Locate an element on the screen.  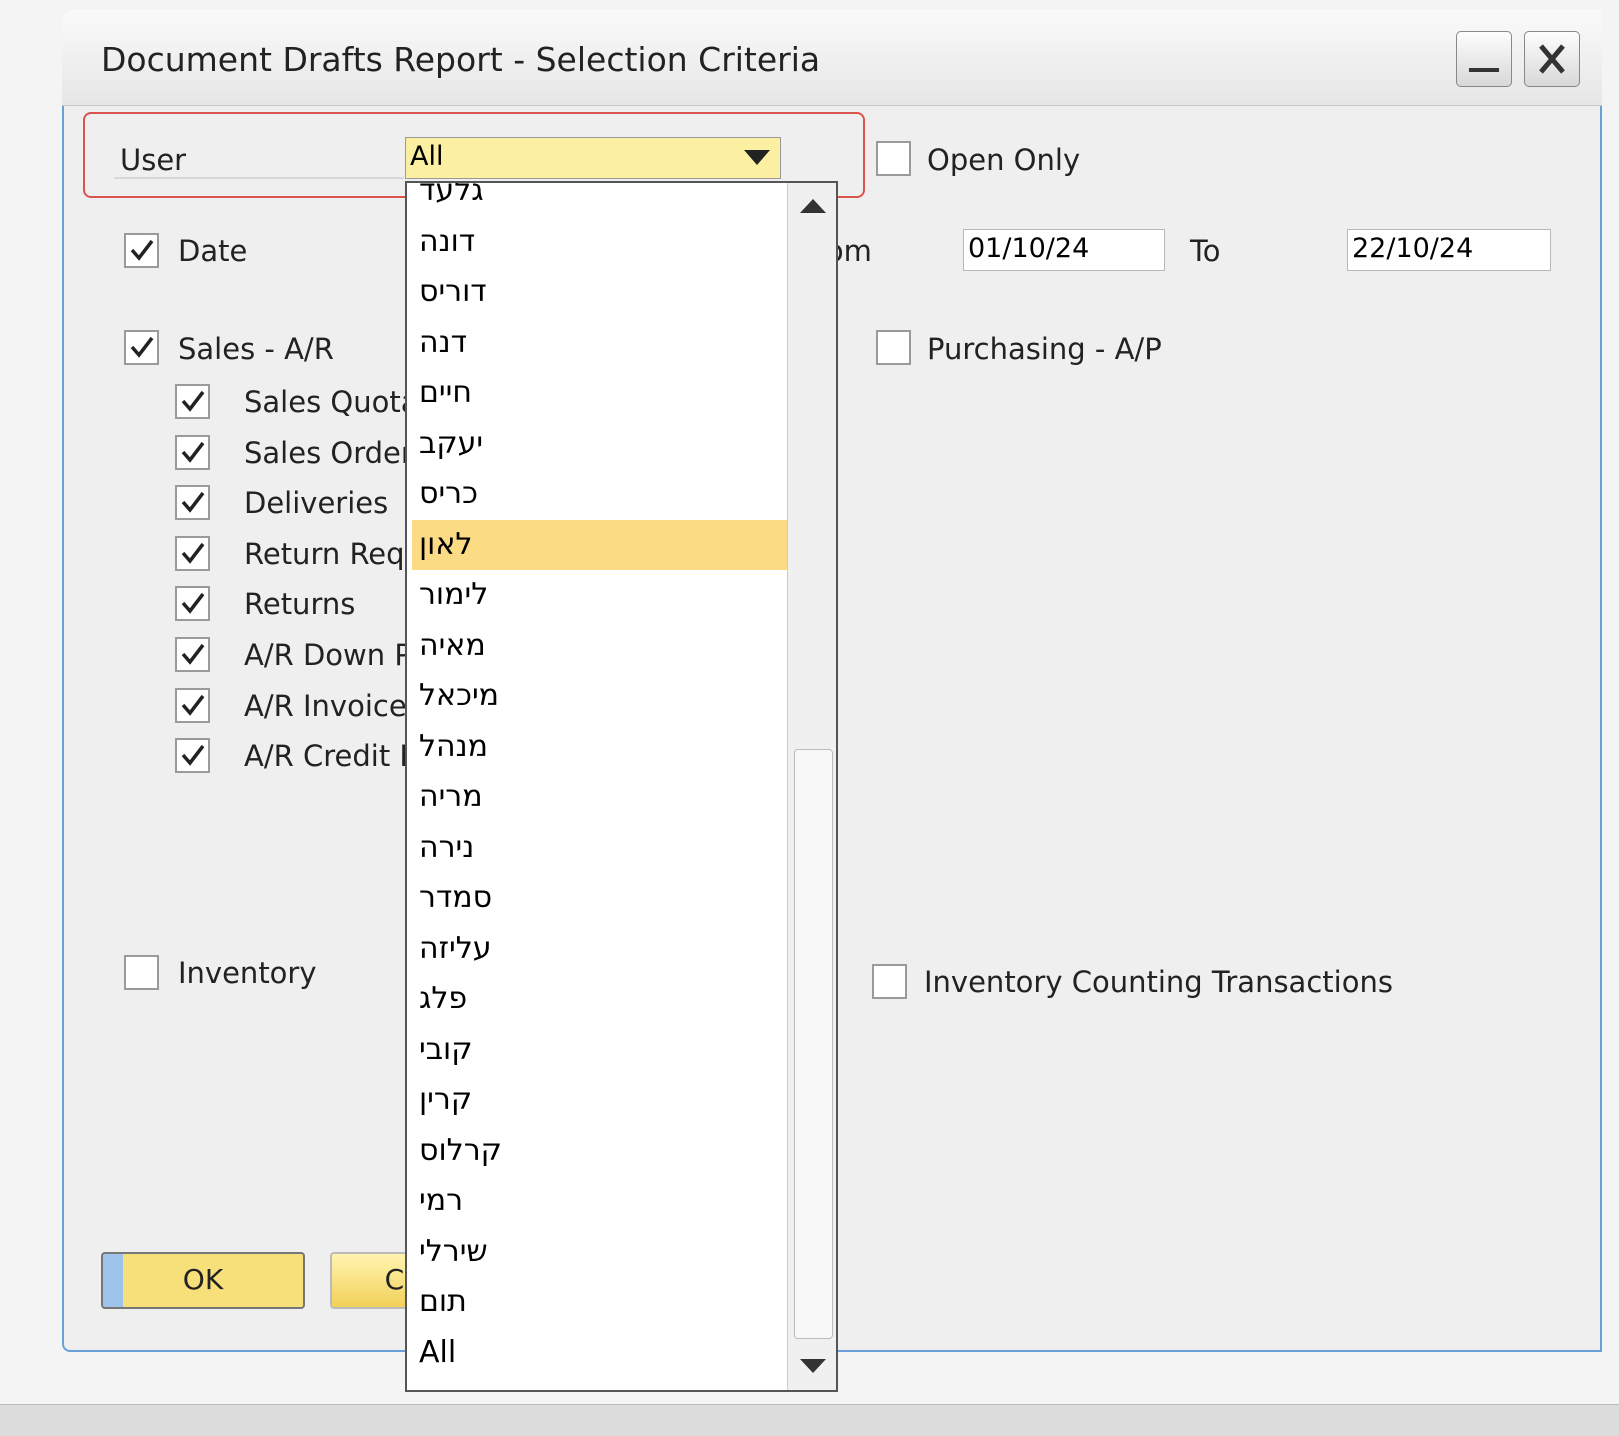
open-only-label: Open Only is located at coordinates (1004, 160).